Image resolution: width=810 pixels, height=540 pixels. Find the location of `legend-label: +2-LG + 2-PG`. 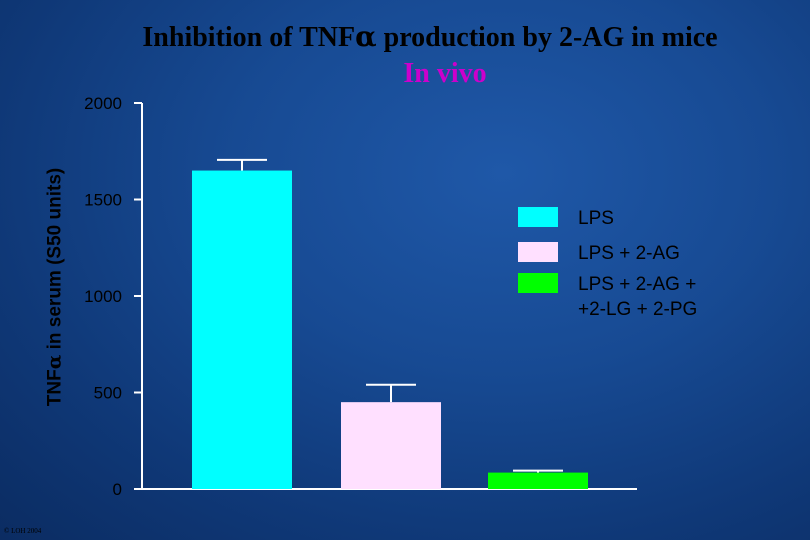

legend-label: +2-LG + 2-PG is located at coordinates (637, 309).